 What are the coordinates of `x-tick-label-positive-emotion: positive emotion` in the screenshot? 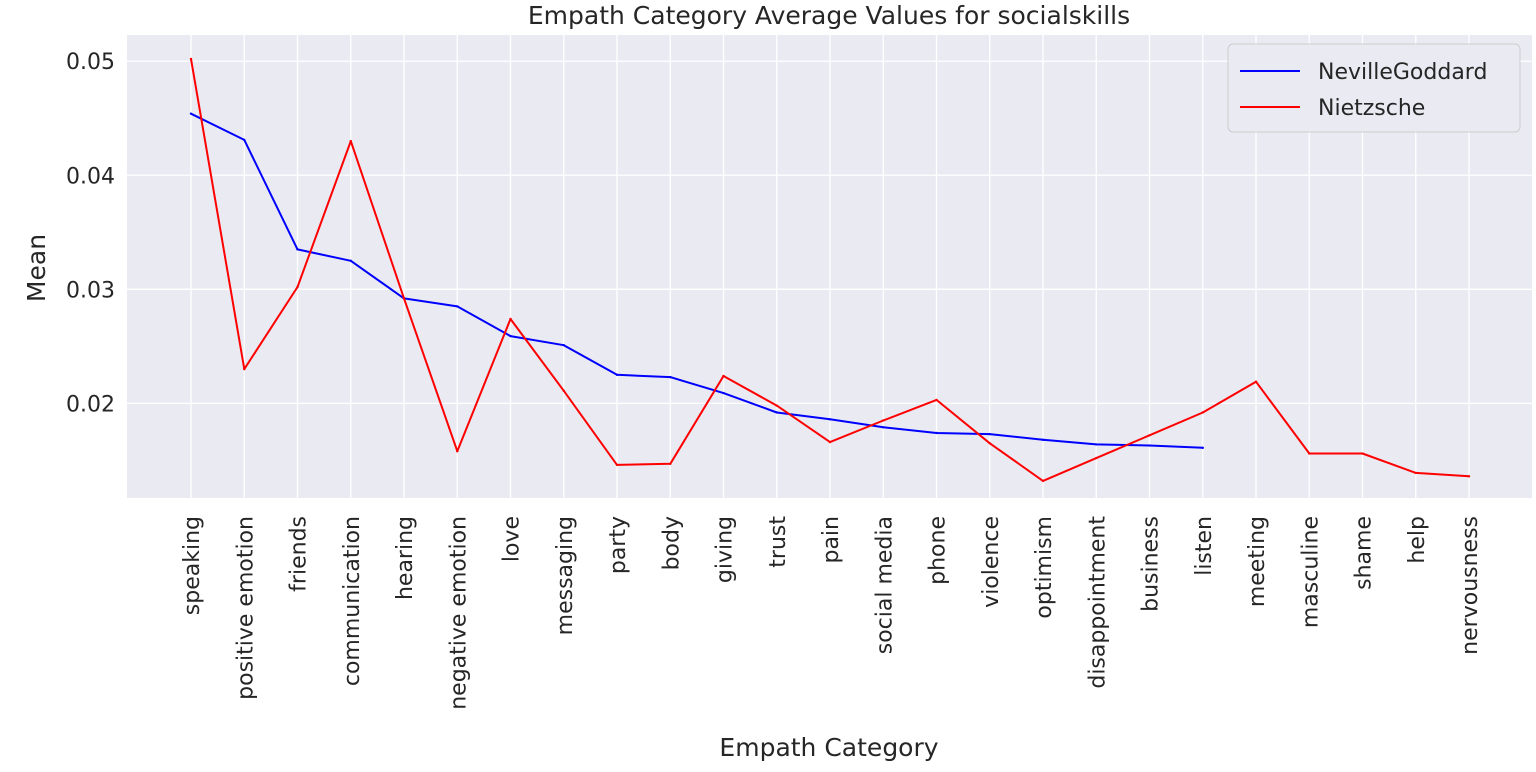 It's located at (245, 608).